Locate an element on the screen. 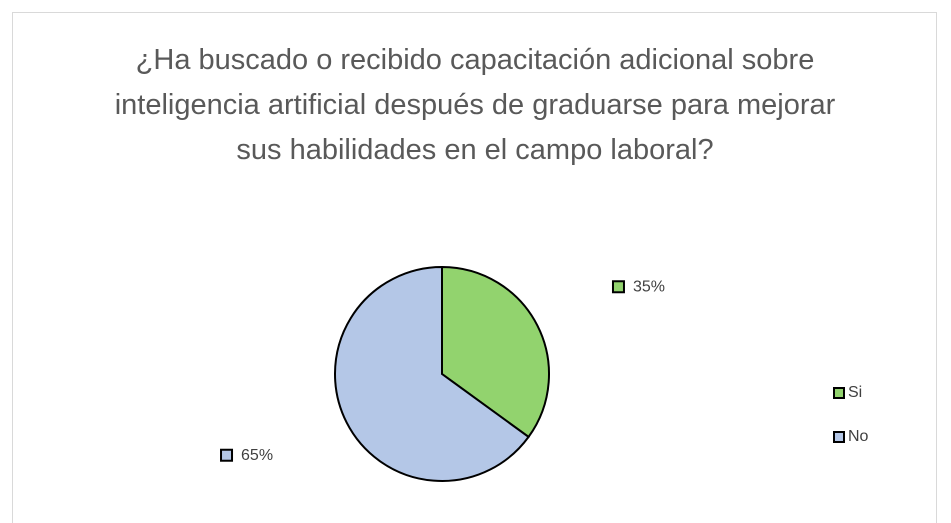  legend-label: Si is located at coordinates (855, 392).